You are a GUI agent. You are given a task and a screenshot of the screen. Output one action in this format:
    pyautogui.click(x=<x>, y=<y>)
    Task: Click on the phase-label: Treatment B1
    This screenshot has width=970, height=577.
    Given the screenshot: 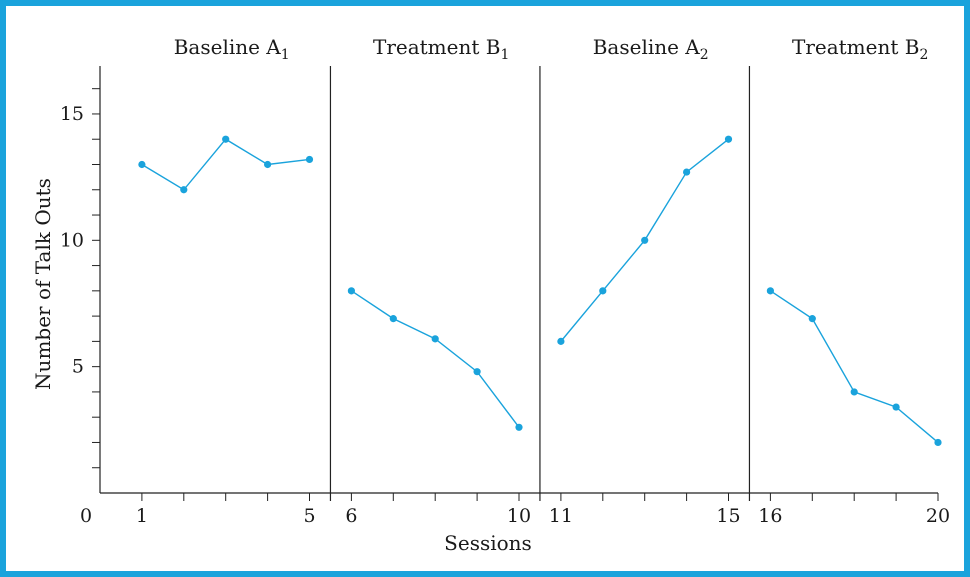 What is the action you would take?
    pyautogui.click(x=441, y=49)
    